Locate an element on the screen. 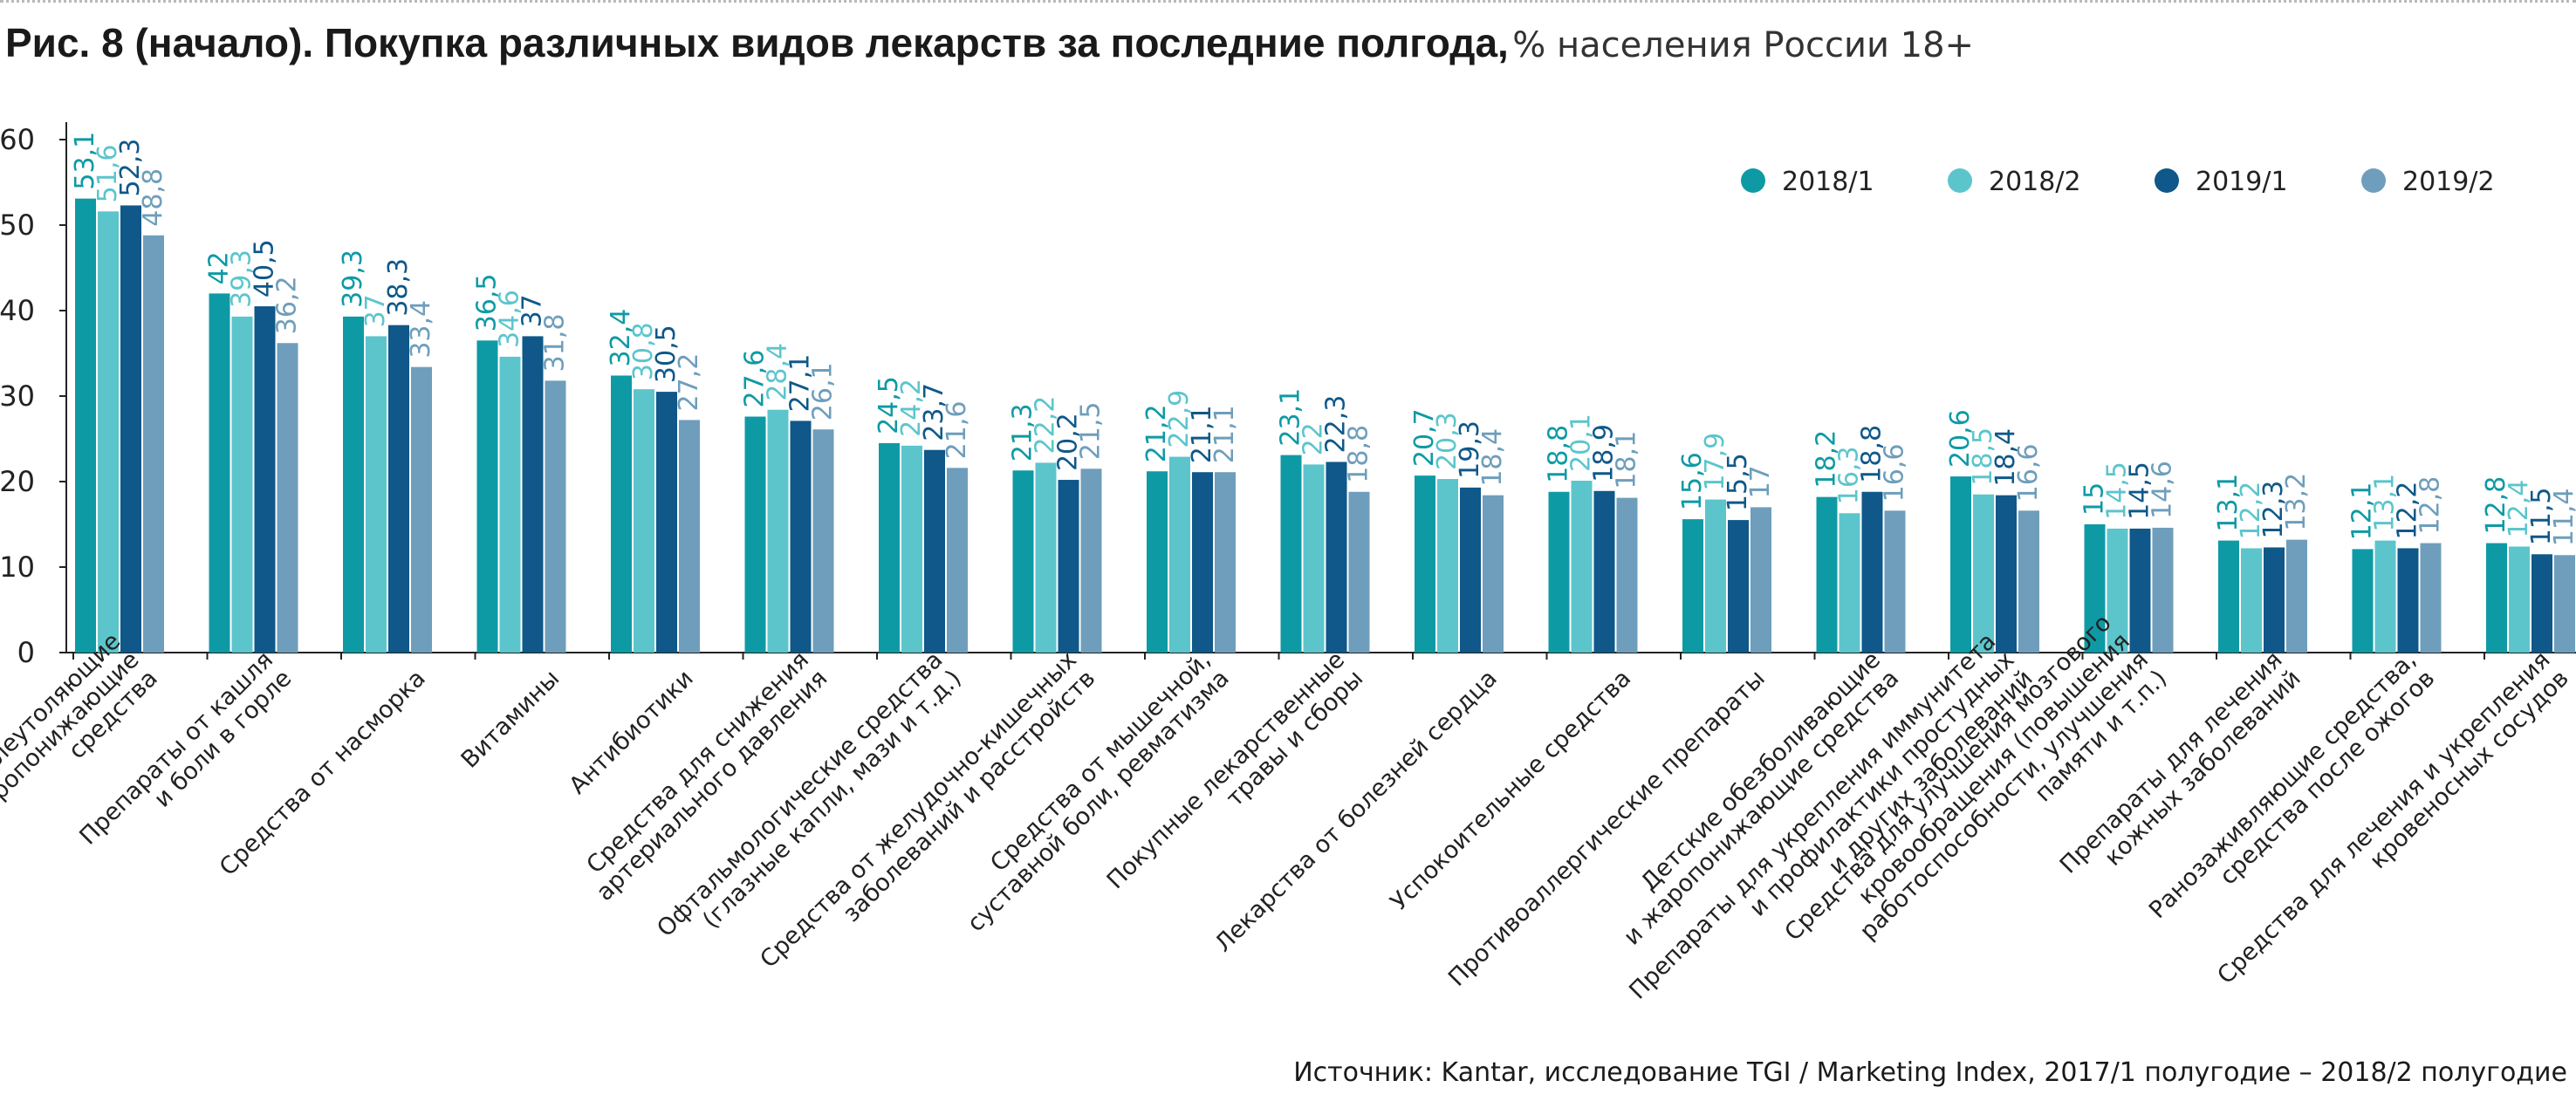  bar-value-label: 12,4 is located at coordinates (2519, 509).